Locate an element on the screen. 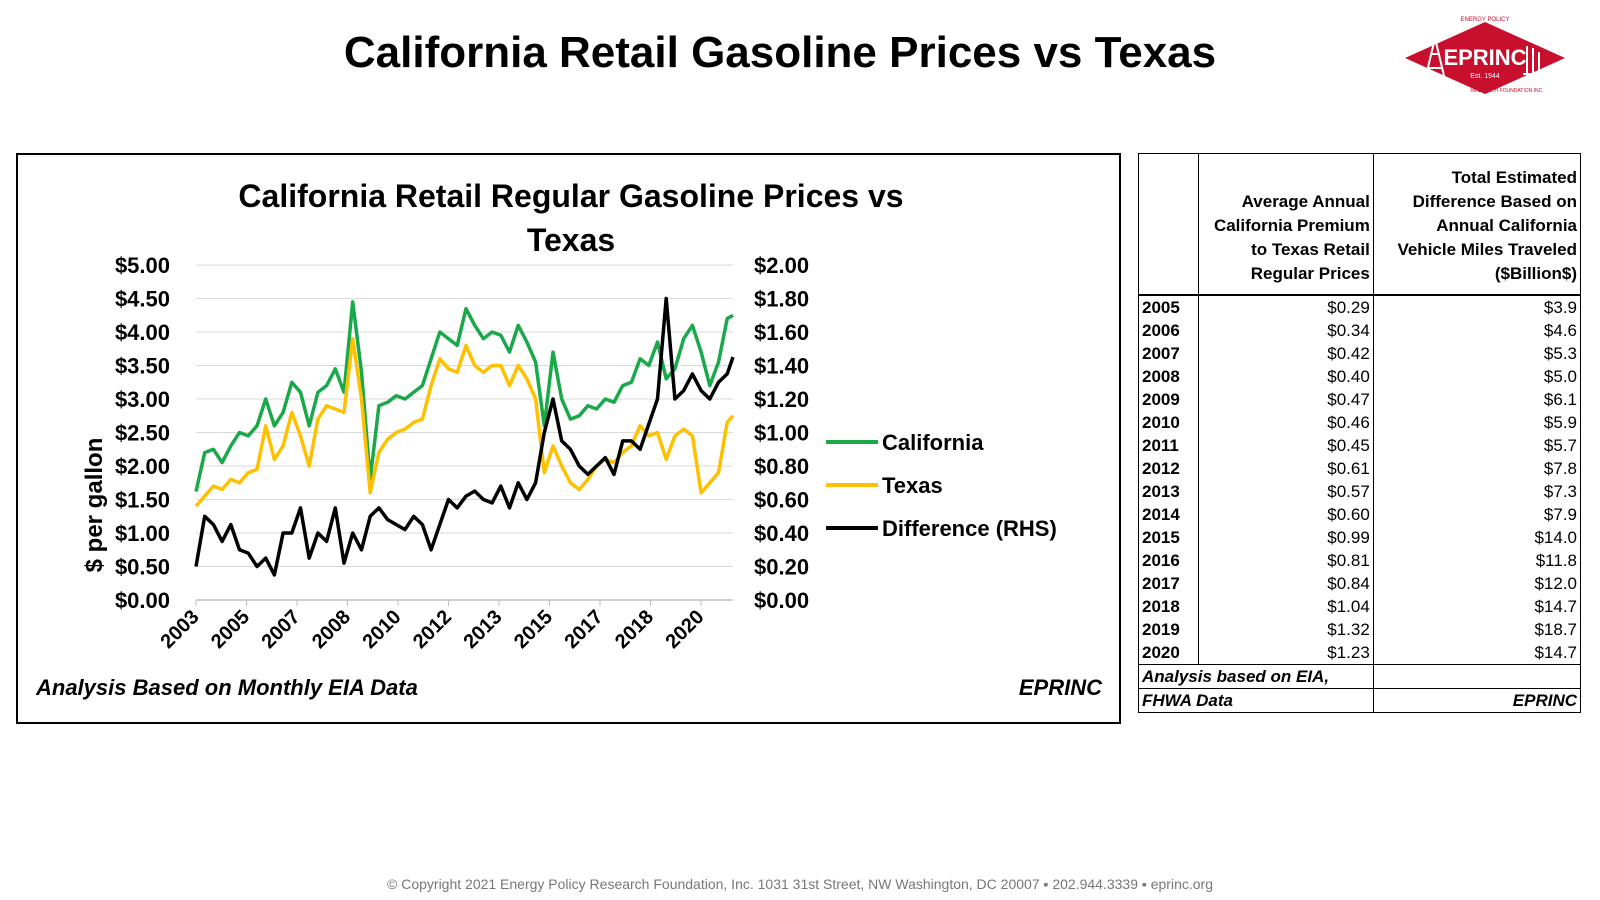  logo-est: Est. 1944 is located at coordinates (1485, 76).